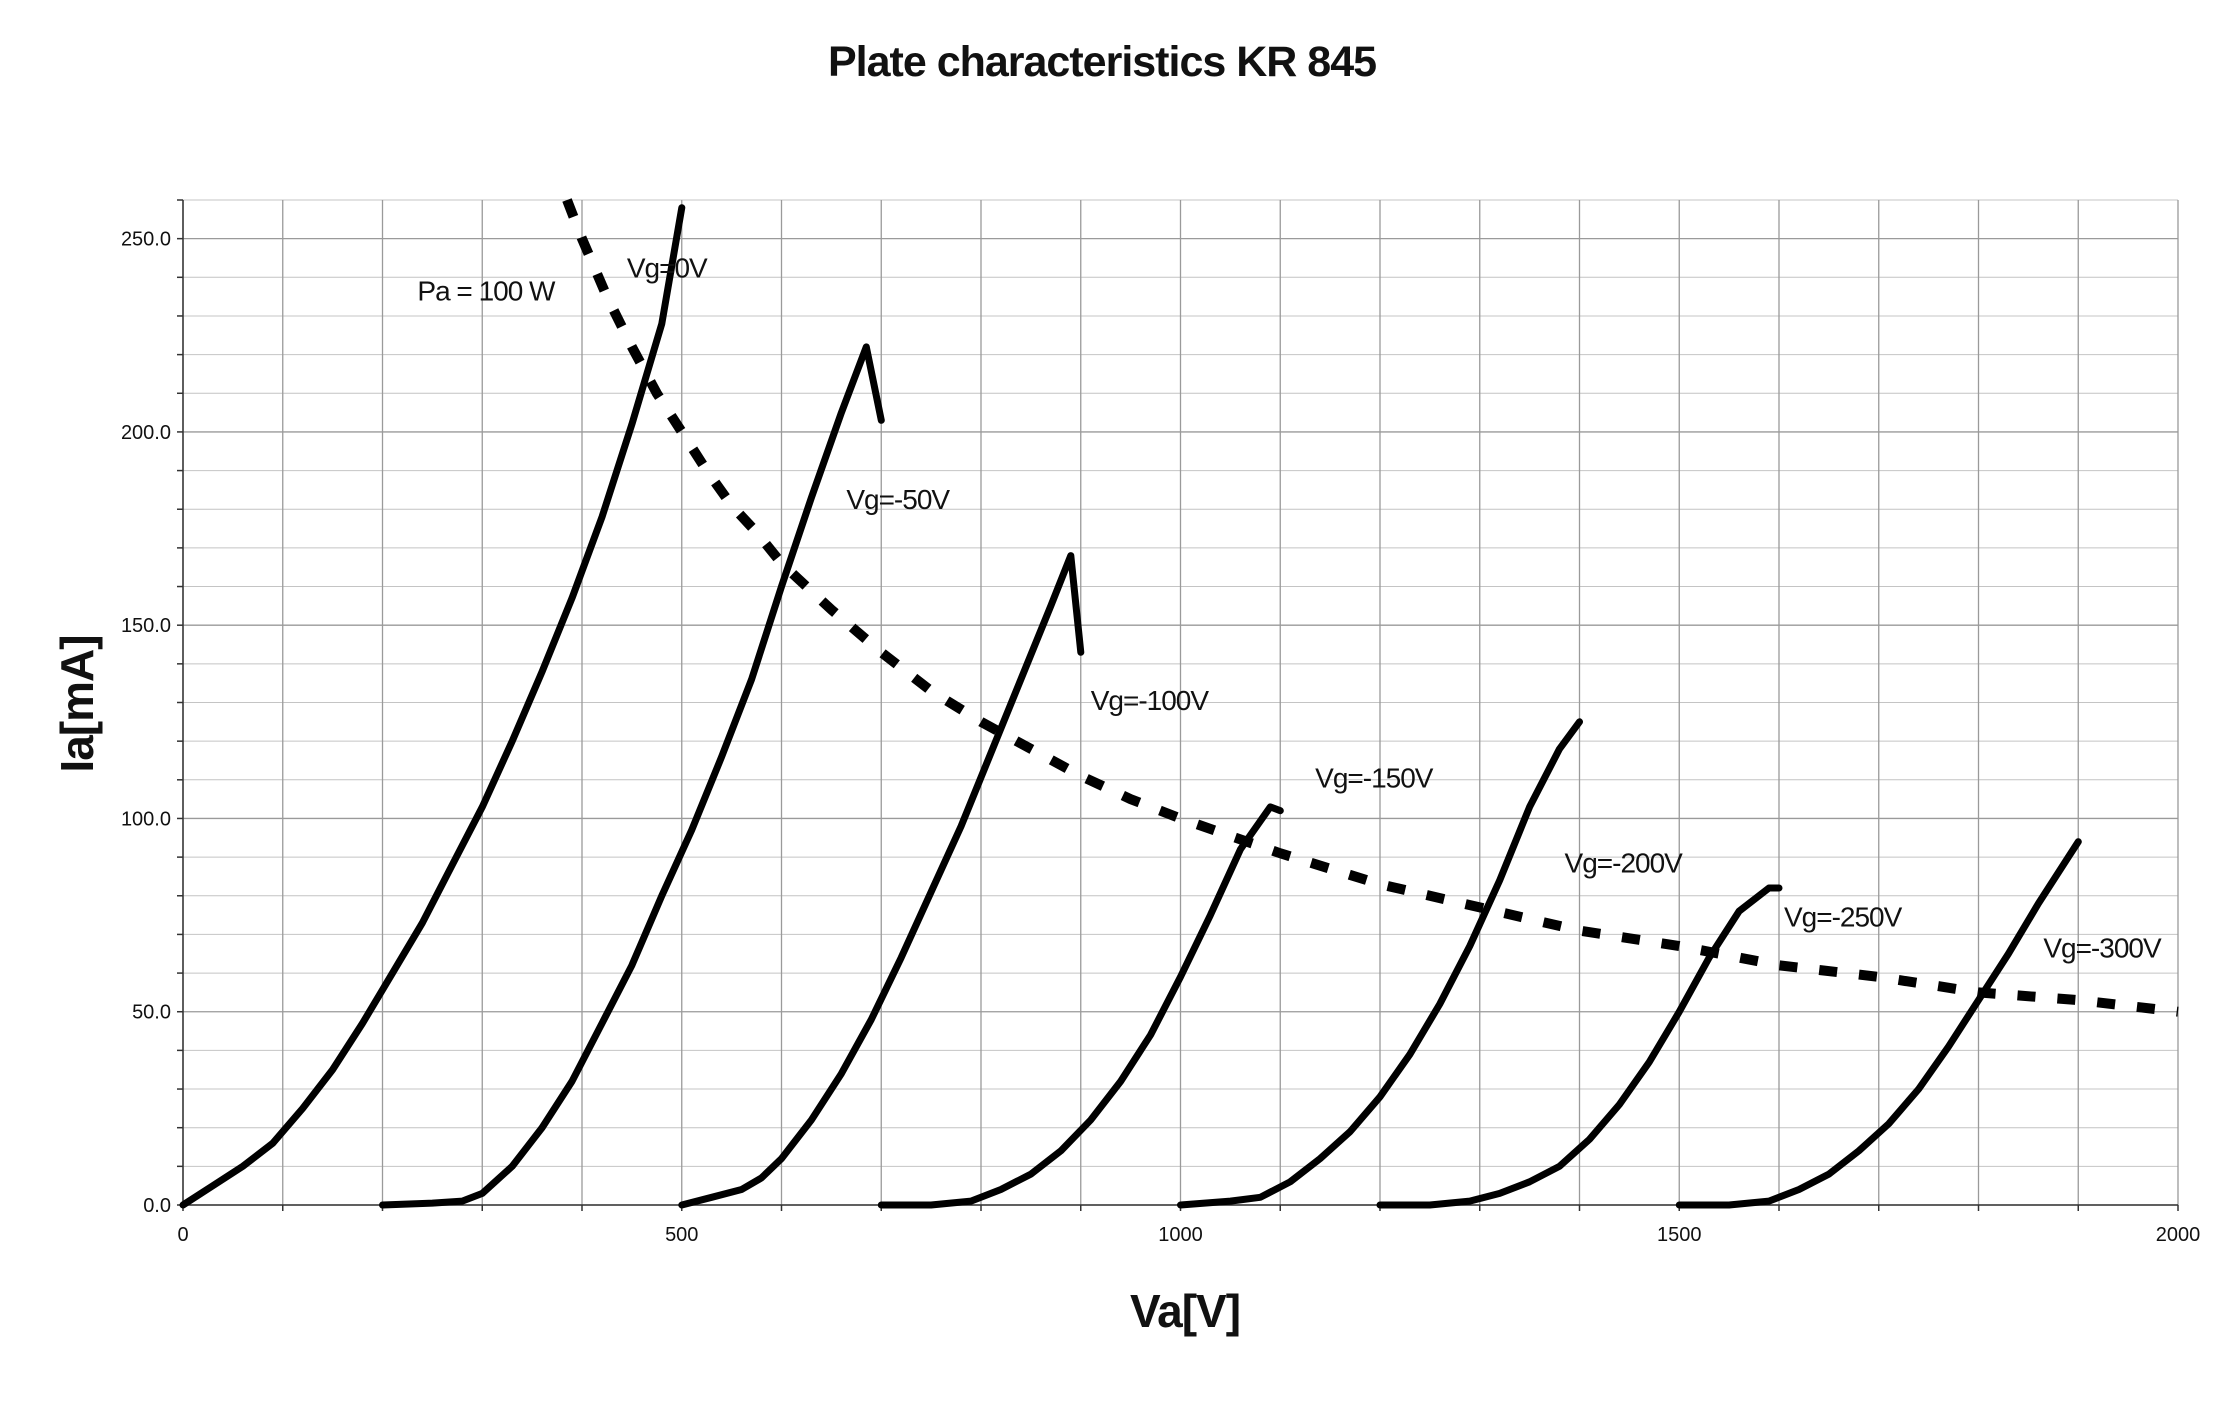  What do you see at coordinates (1843, 917) in the screenshot?
I see `series-label: Vg=-250V` at bounding box center [1843, 917].